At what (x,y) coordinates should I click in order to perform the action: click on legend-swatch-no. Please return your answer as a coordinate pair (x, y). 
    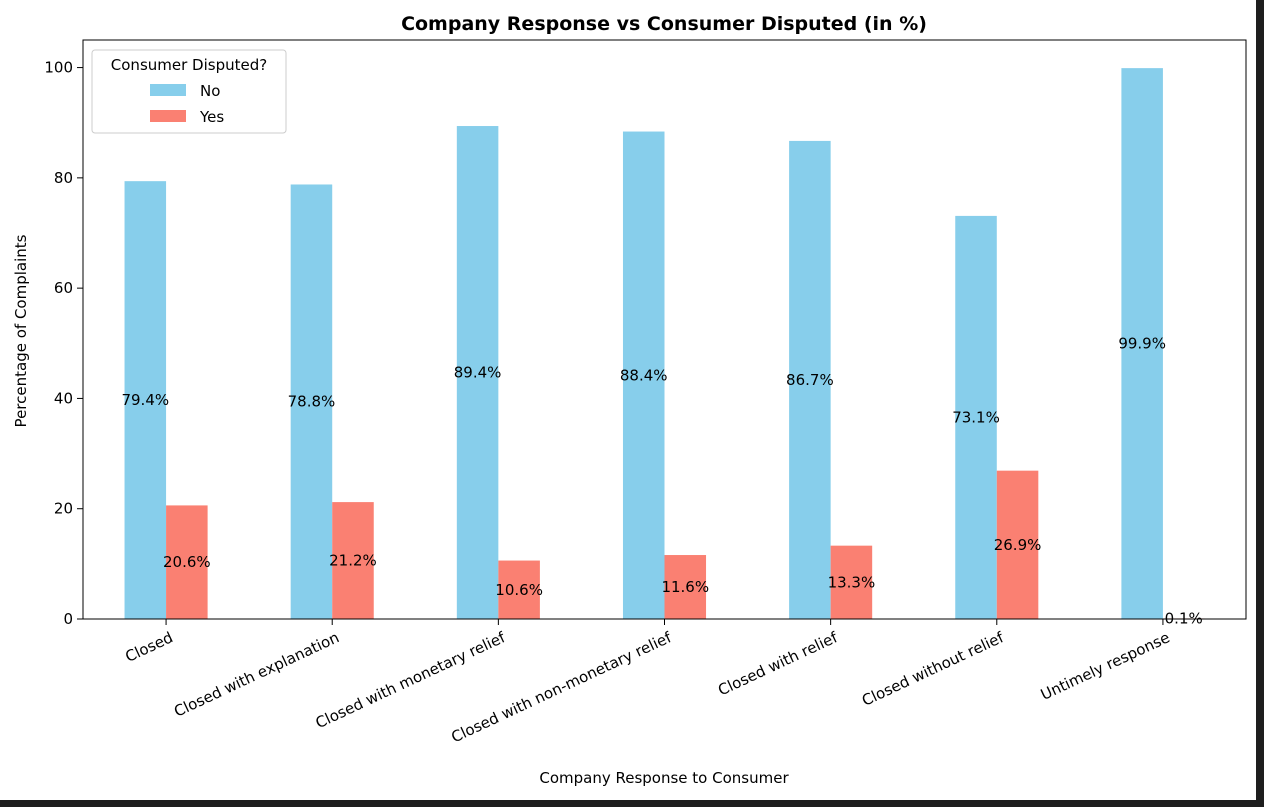
    Looking at the image, I should click on (168, 90).